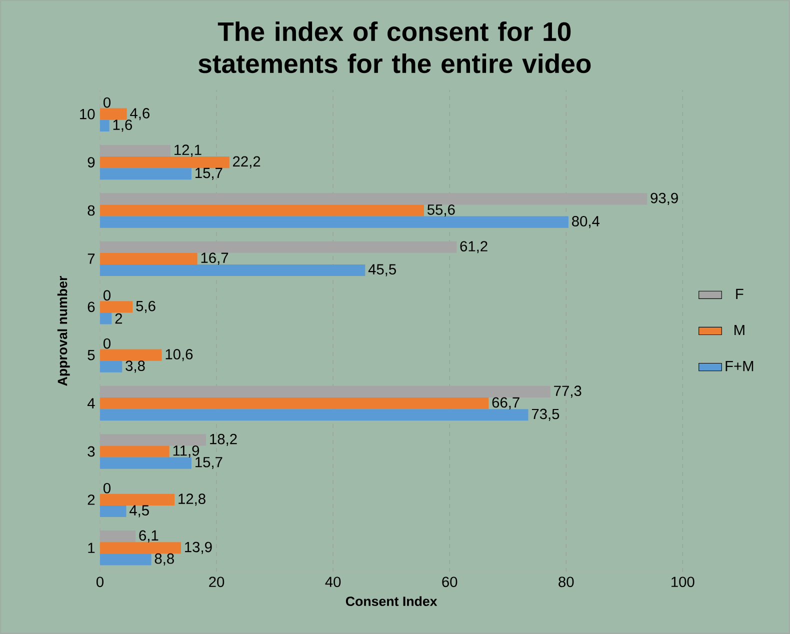  Describe the element at coordinates (568, 392) in the screenshot. I see `data-label: 77,3` at that location.